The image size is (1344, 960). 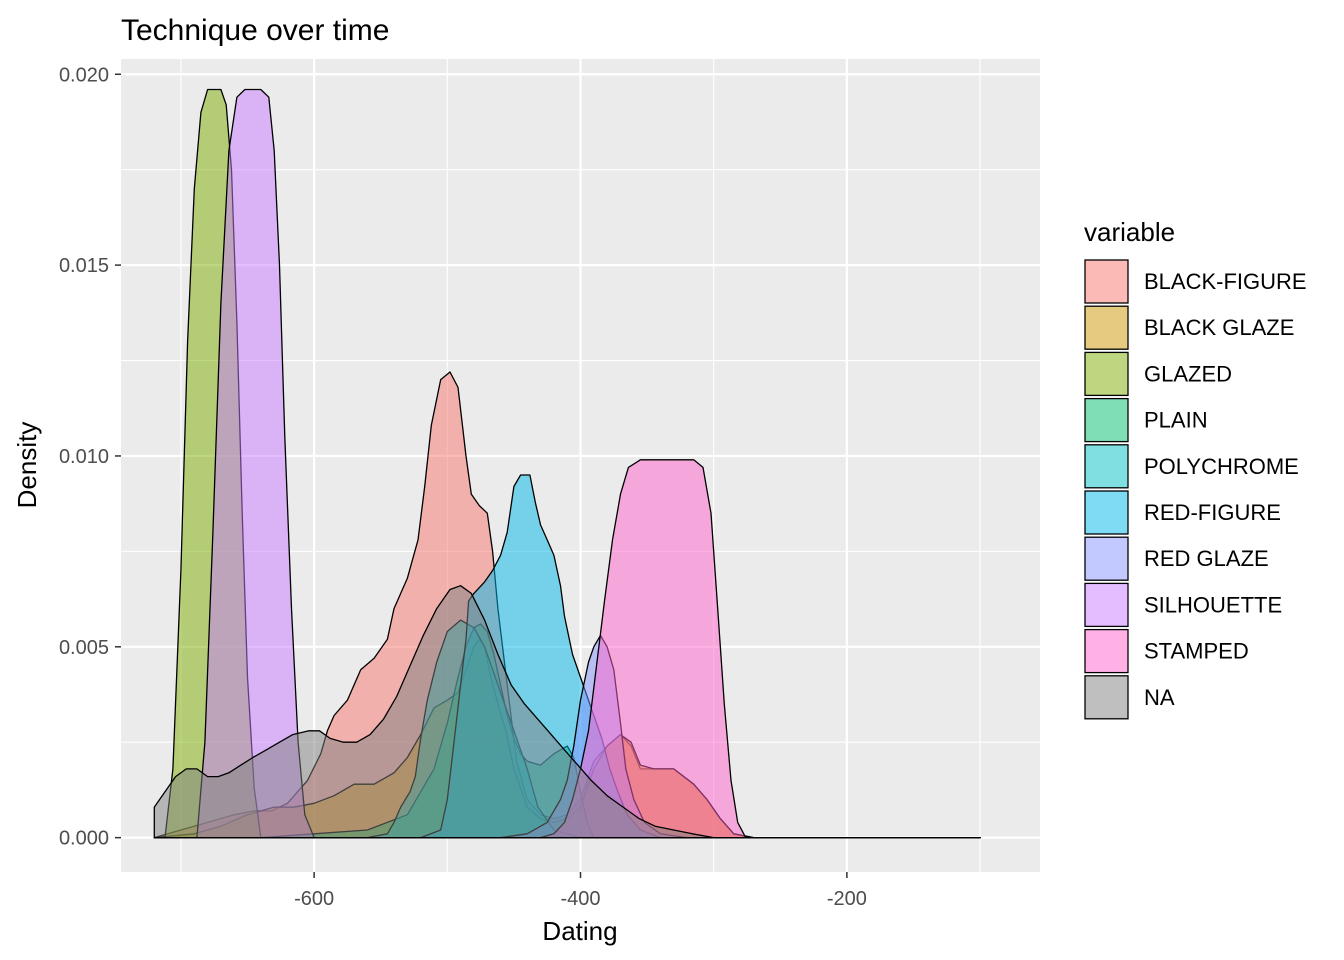 What do you see at coordinates (84, 75) in the screenshot?
I see `y-tick-label-4: 0.020` at bounding box center [84, 75].